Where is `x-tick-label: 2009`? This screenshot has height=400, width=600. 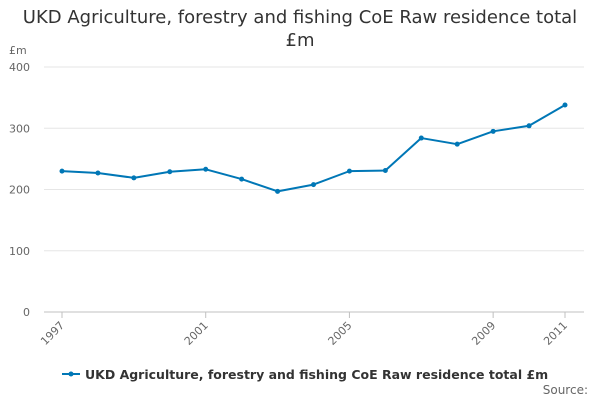 x-tick-label: 2009 is located at coordinates (483, 333).